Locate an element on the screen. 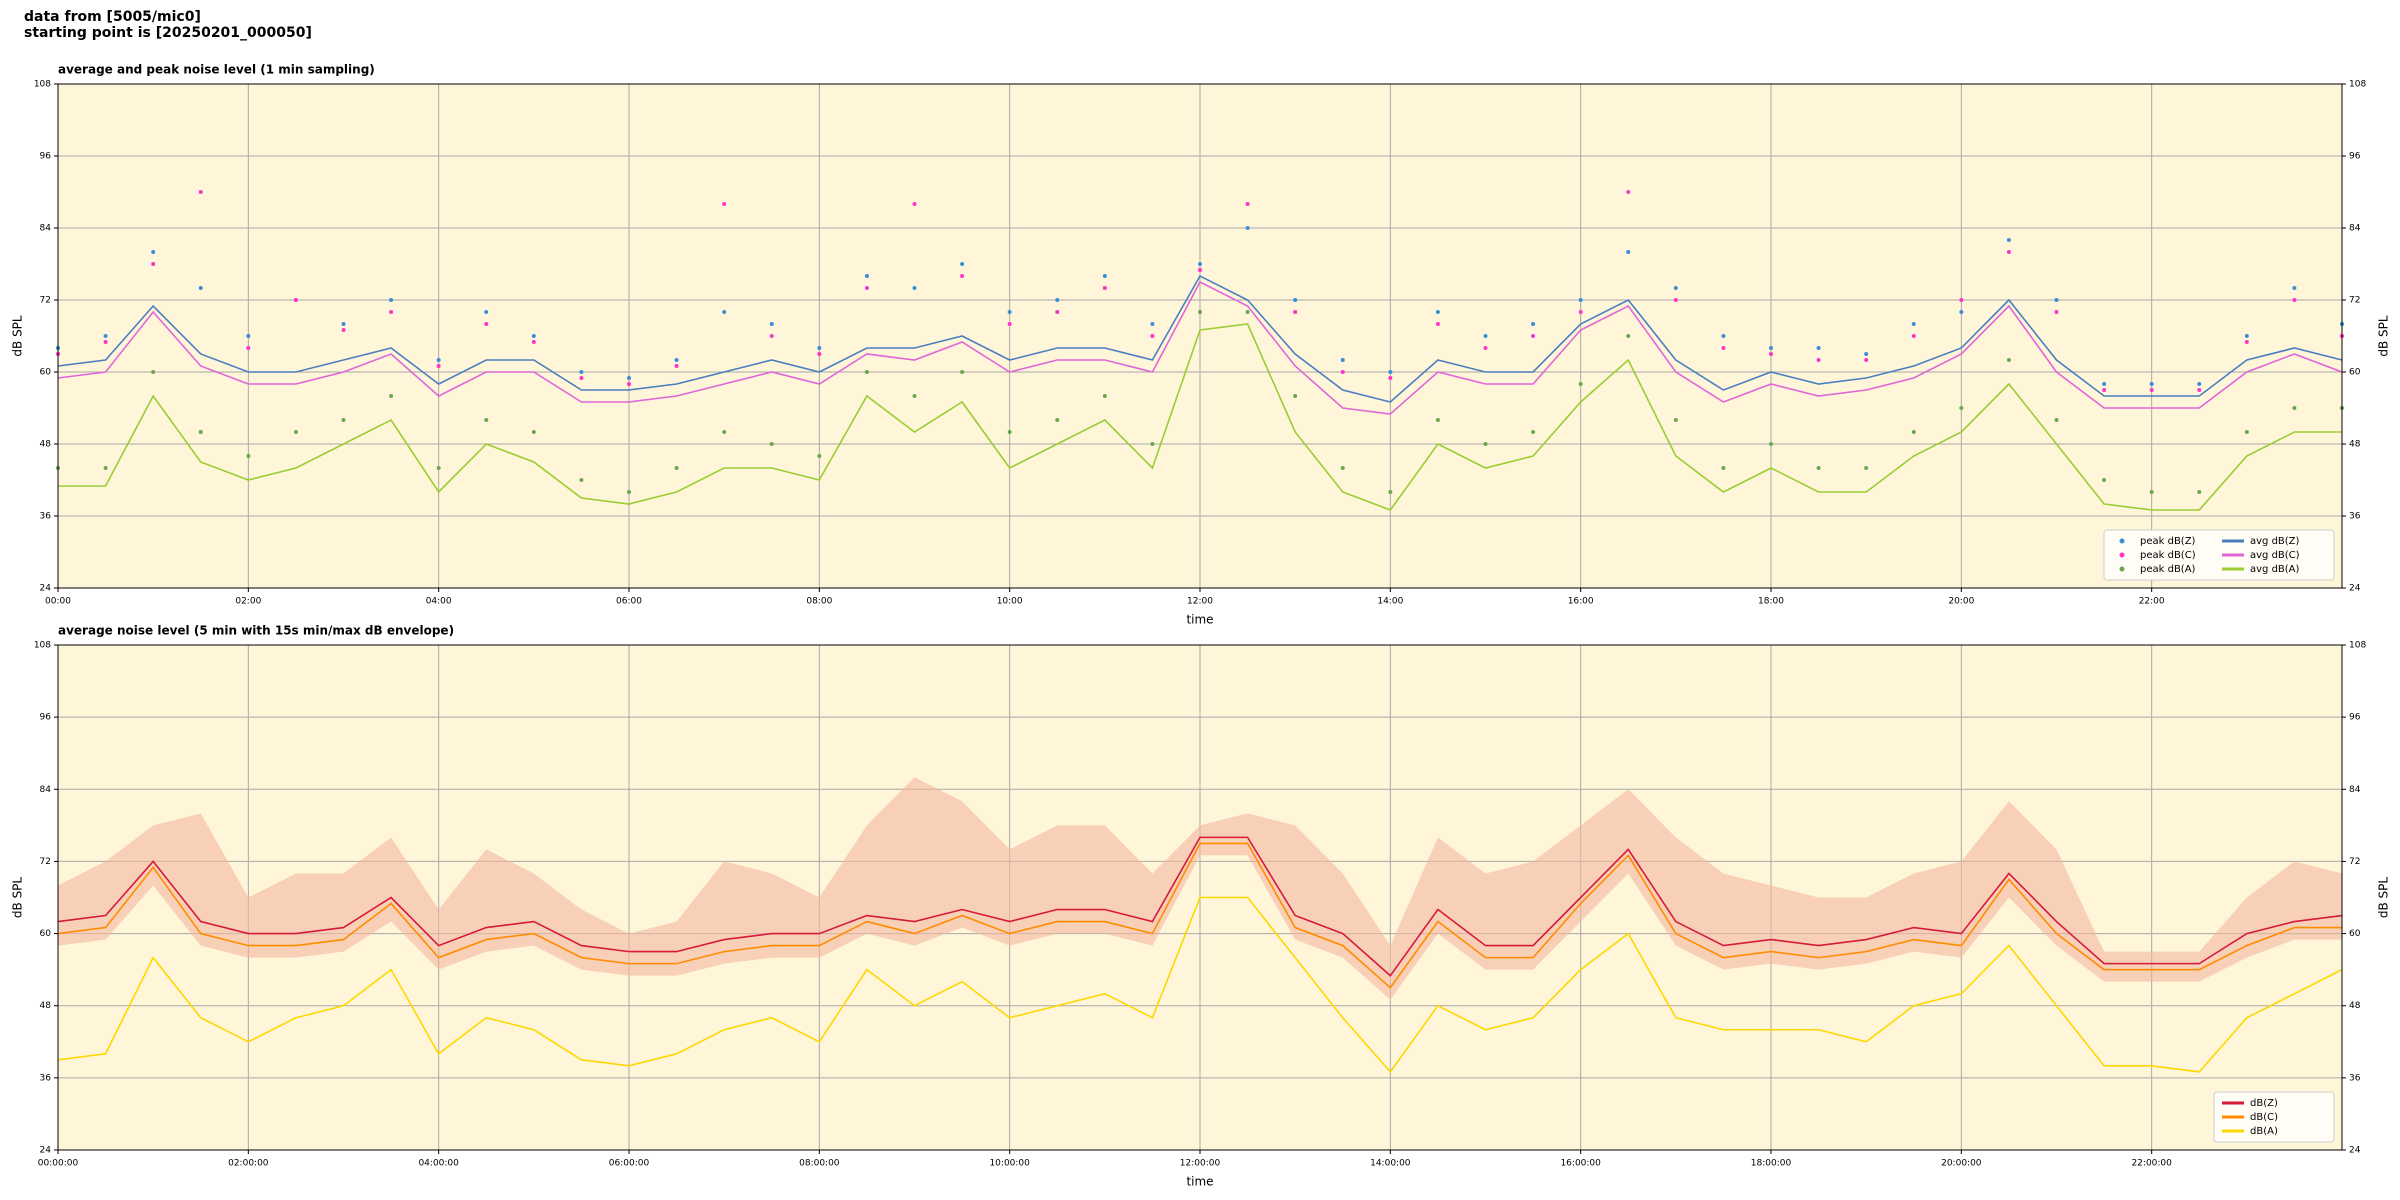 Image resolution: width=2400 pixels, height=1200 pixels. x-tick-label: 22:00:00 is located at coordinates (2151, 1164).